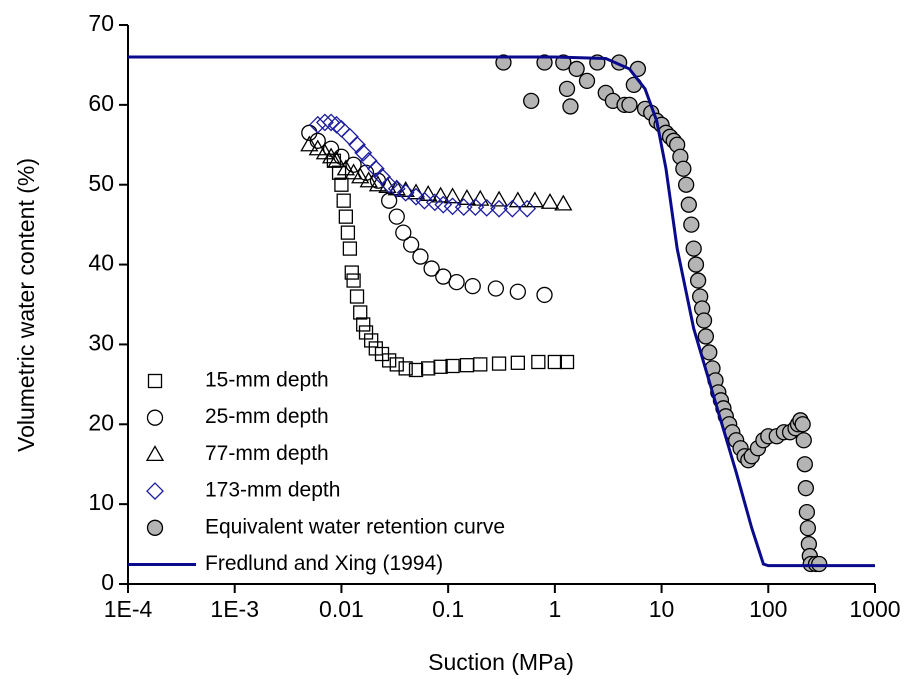 This screenshot has height=688, width=916. Describe the element at coordinates (267, 453) in the screenshot. I see `legend-label: 77-mm depth` at that location.